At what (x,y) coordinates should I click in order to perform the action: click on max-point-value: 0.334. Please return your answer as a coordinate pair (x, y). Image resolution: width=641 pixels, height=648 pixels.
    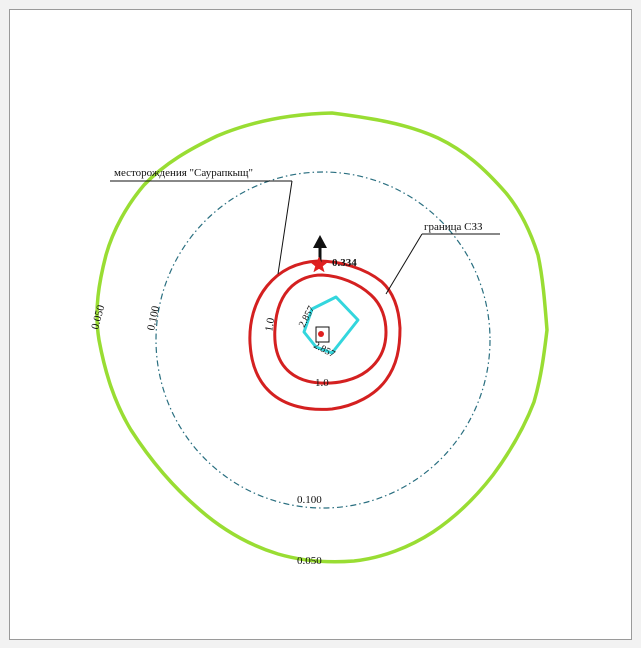
    Looking at the image, I should click on (344, 263).